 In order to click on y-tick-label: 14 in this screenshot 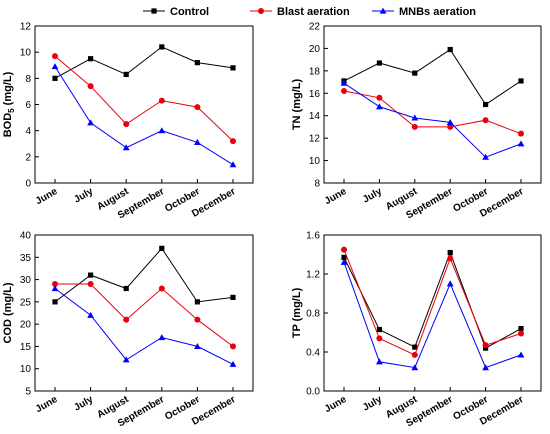, I will do `click(315, 116)`.